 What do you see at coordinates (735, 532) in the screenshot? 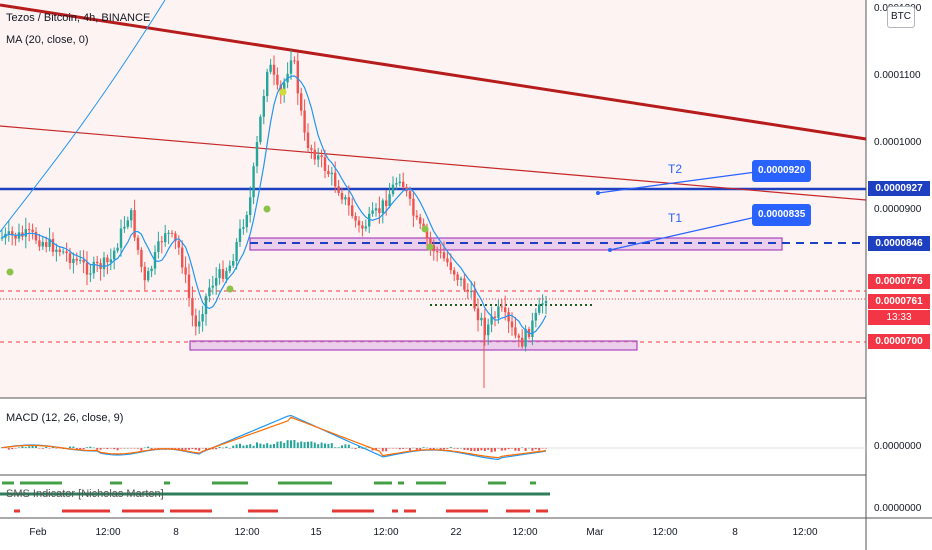
I see `time-tick: 8` at bounding box center [735, 532].